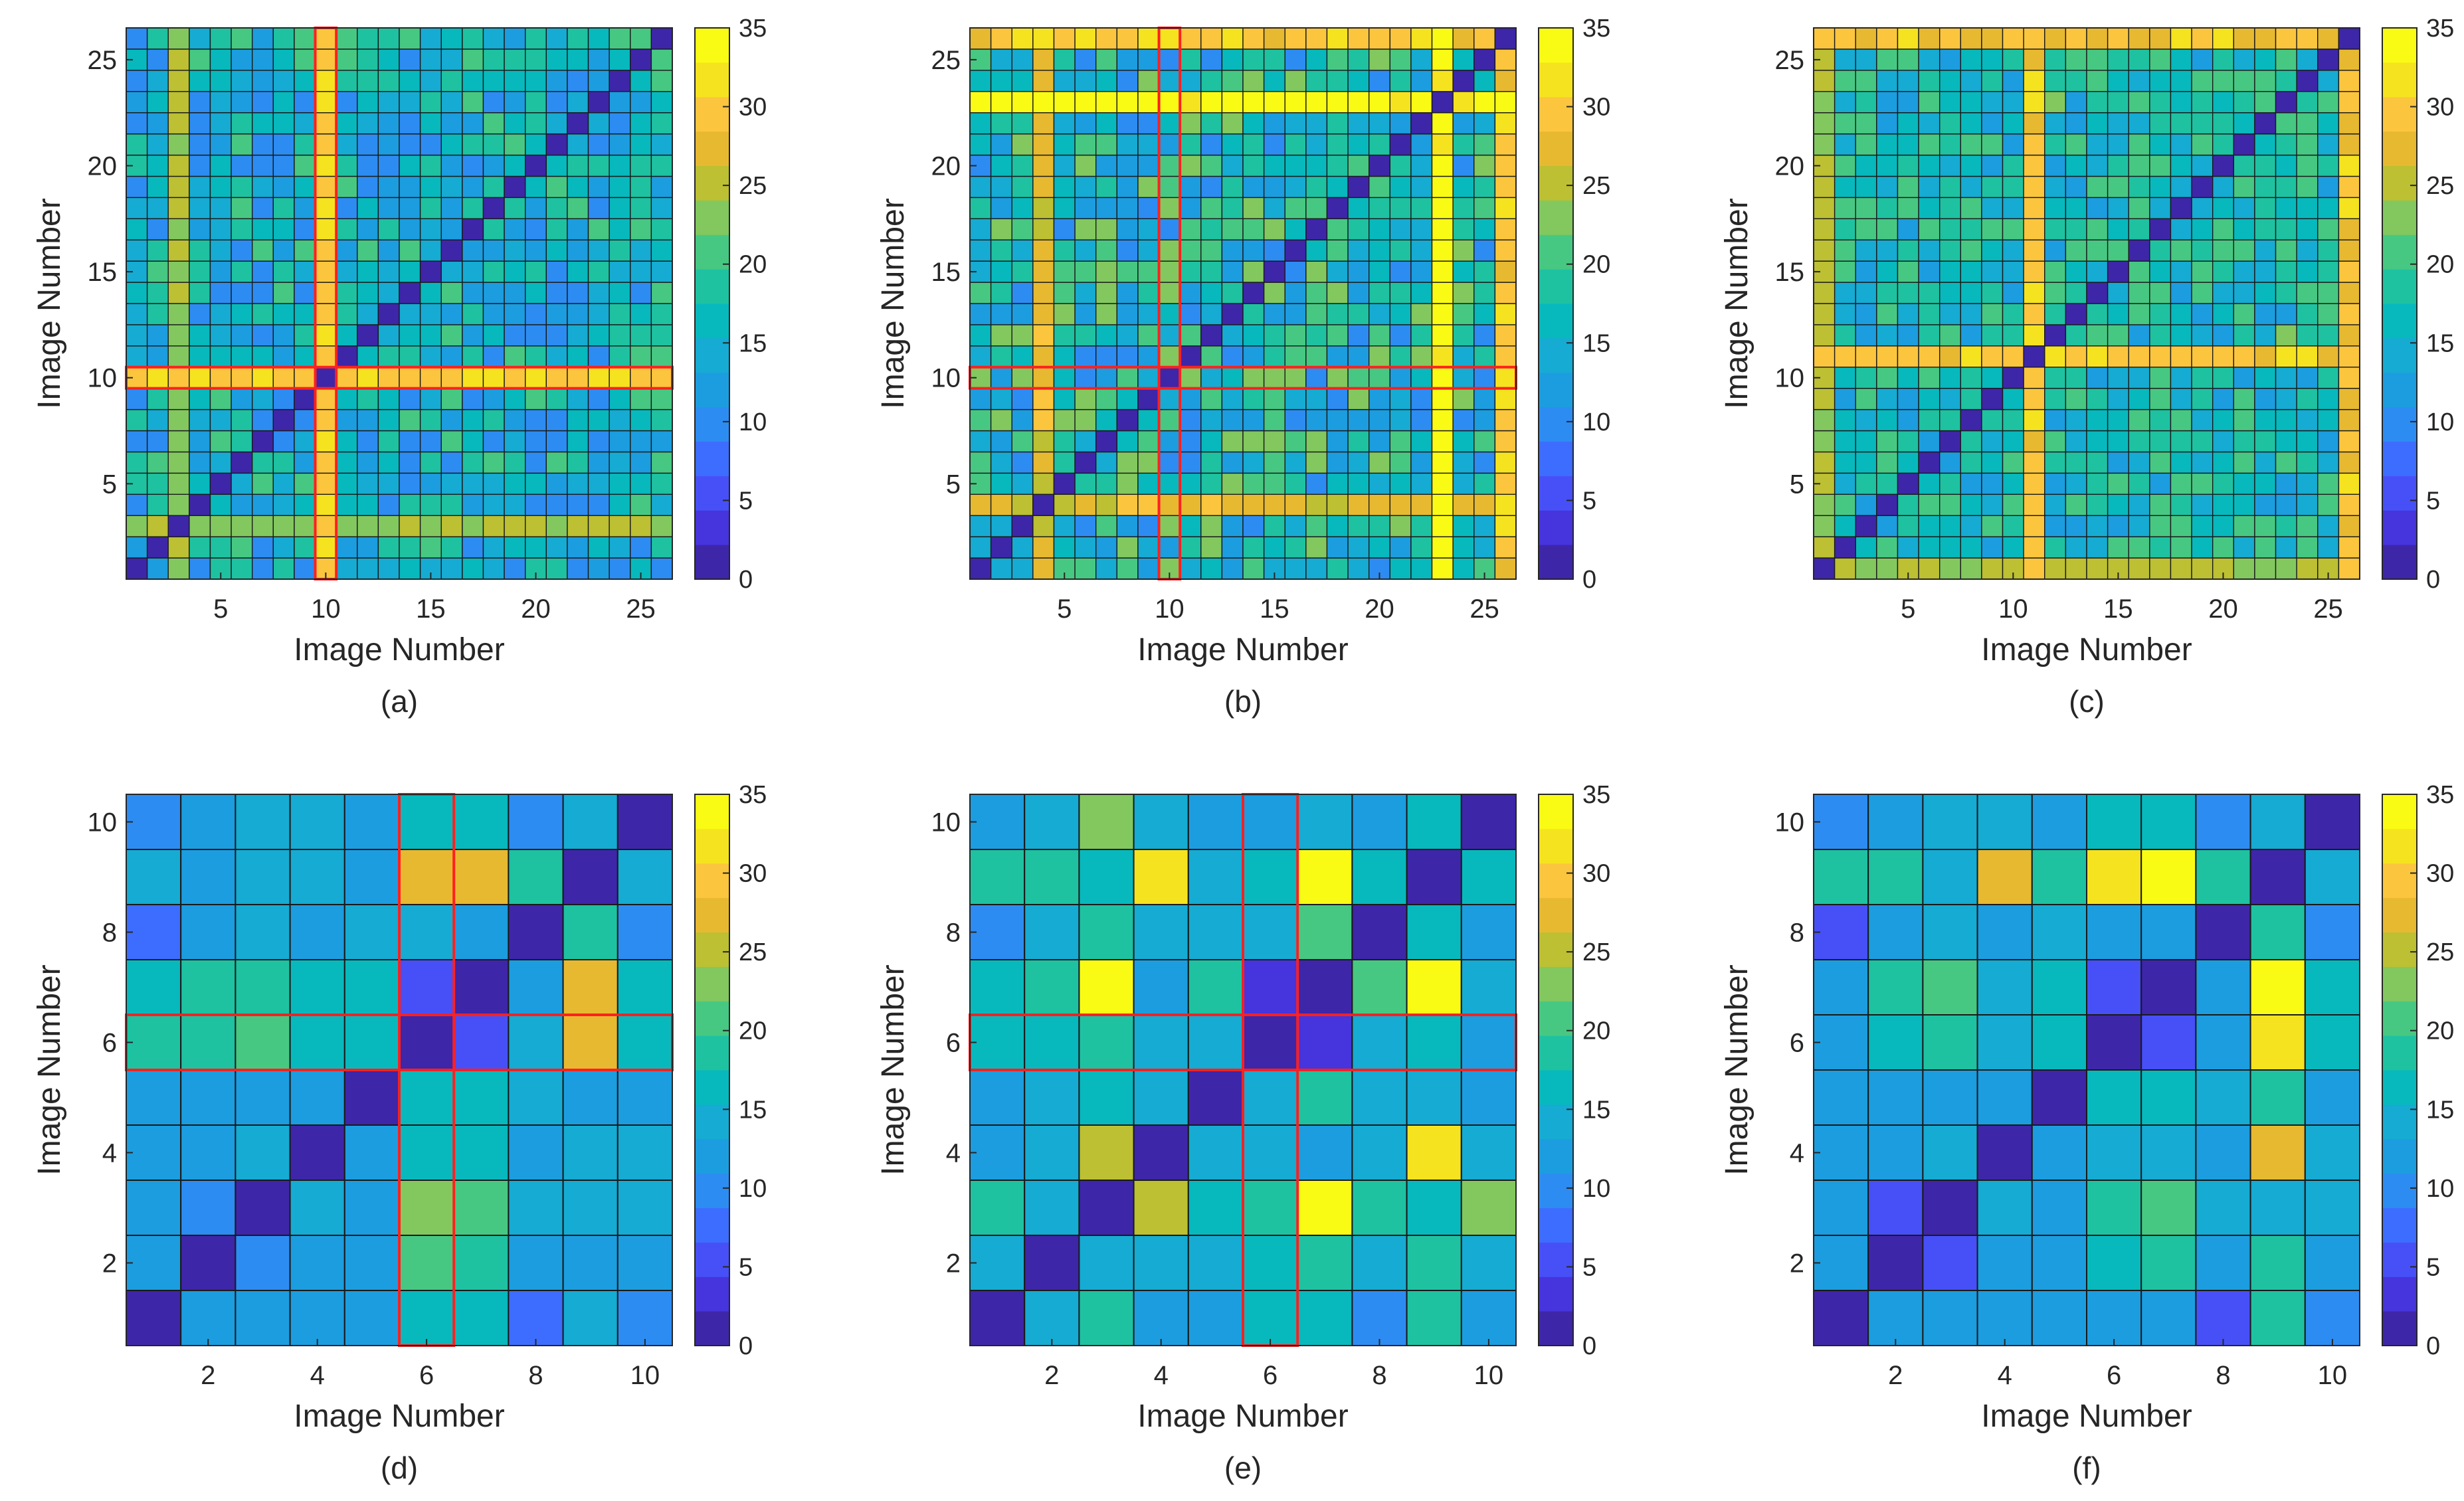 This screenshot has width=2464, height=1501. Describe the element at coordinates (110, 1264) in the screenshot. I see `y-tick-label: 2` at that location.